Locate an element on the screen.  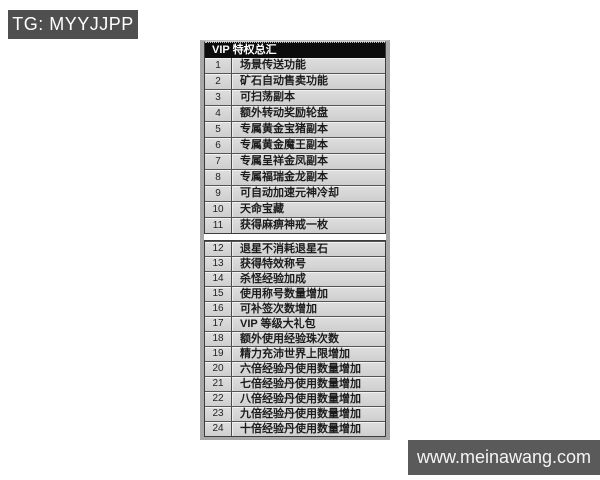
row-number: 6 is located at coordinates (218, 145).